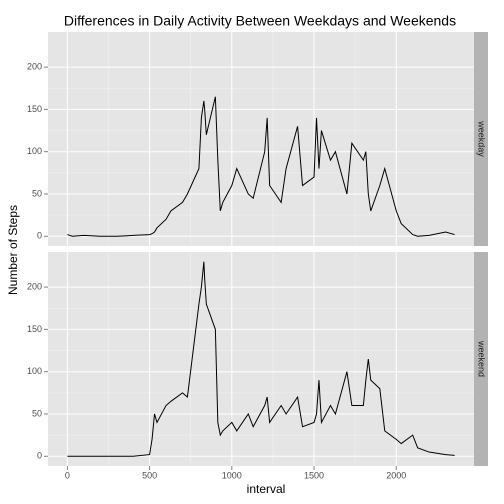 This screenshot has height=504, width=504. I want to click on y-axis-label: Number of Steps, so click(13, 250).